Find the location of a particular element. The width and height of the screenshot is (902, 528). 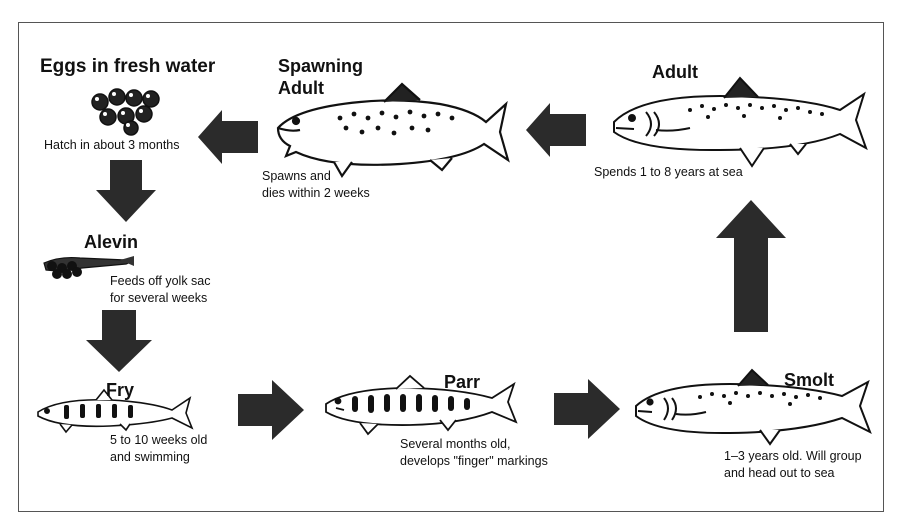

adult-caption: Spends 1 to 8 years at sea is located at coordinates (668, 172).